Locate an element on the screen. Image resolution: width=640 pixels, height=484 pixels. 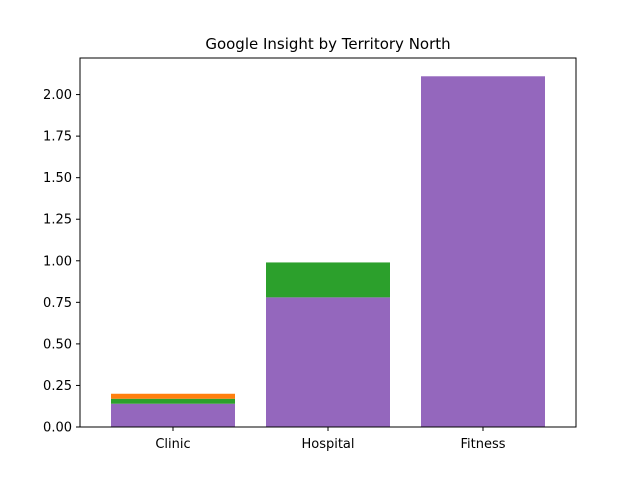
y-axis: 0.00 0.25 0.50 0.75 1.00 1.25 1.50 1.75 2.00 is located at coordinates (61, 262).